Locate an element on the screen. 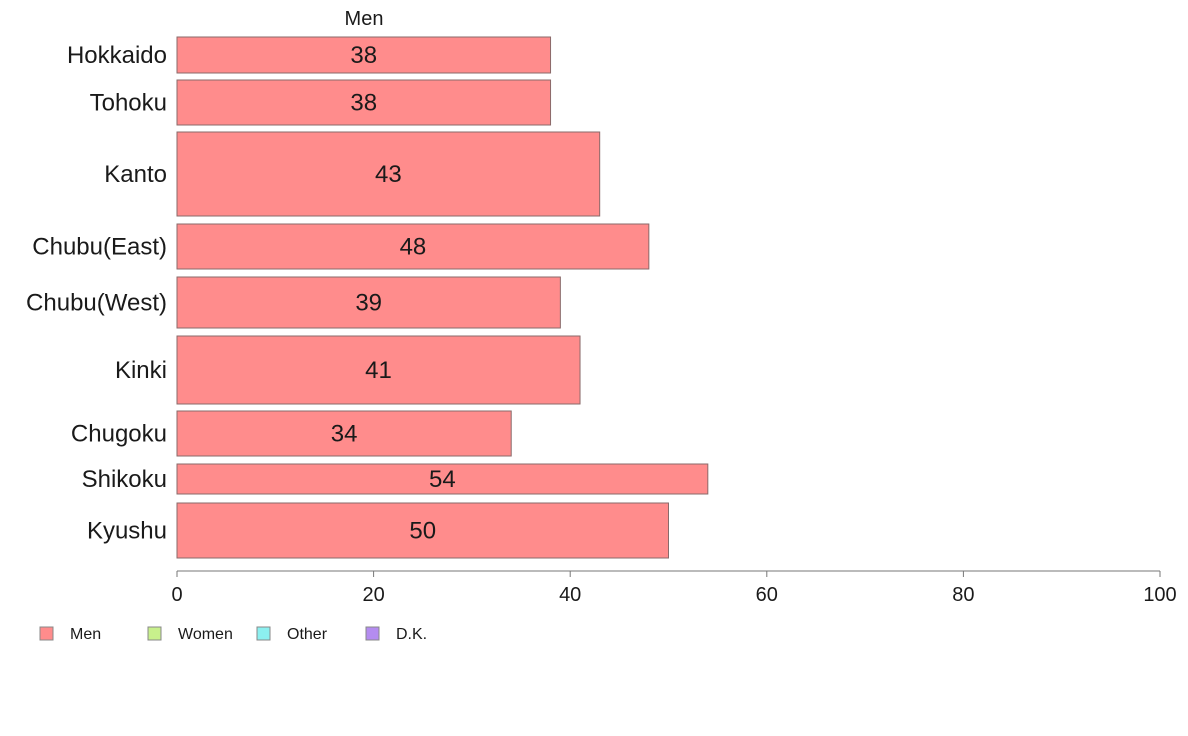 This screenshot has height=736, width=1188. category-label: Chubu(East) is located at coordinates (99, 247).